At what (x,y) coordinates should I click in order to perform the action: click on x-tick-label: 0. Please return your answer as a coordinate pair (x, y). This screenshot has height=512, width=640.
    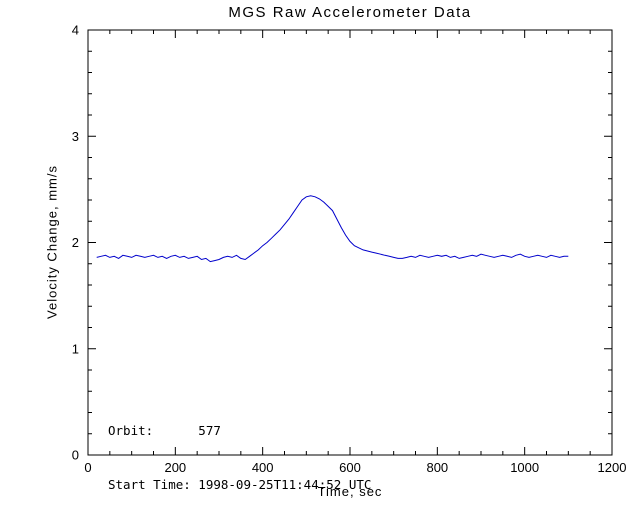
    Looking at the image, I should click on (87, 467).